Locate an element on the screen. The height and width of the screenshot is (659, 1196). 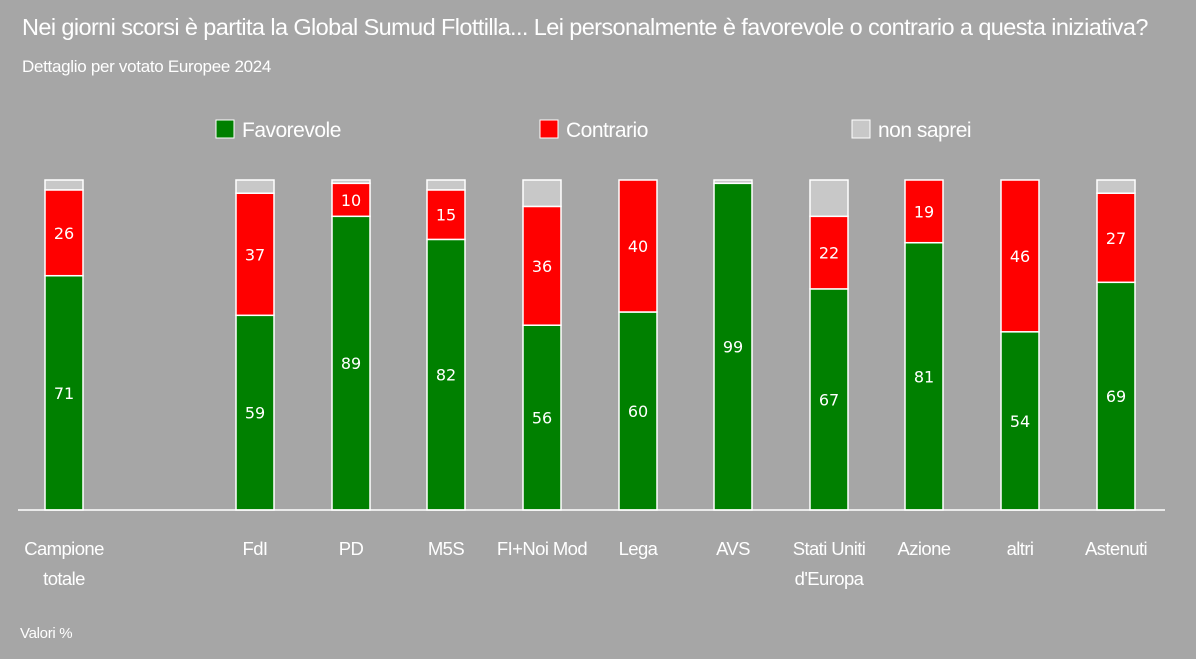
category-label: Stati Uniti d'Europa is located at coordinates (829, 563).